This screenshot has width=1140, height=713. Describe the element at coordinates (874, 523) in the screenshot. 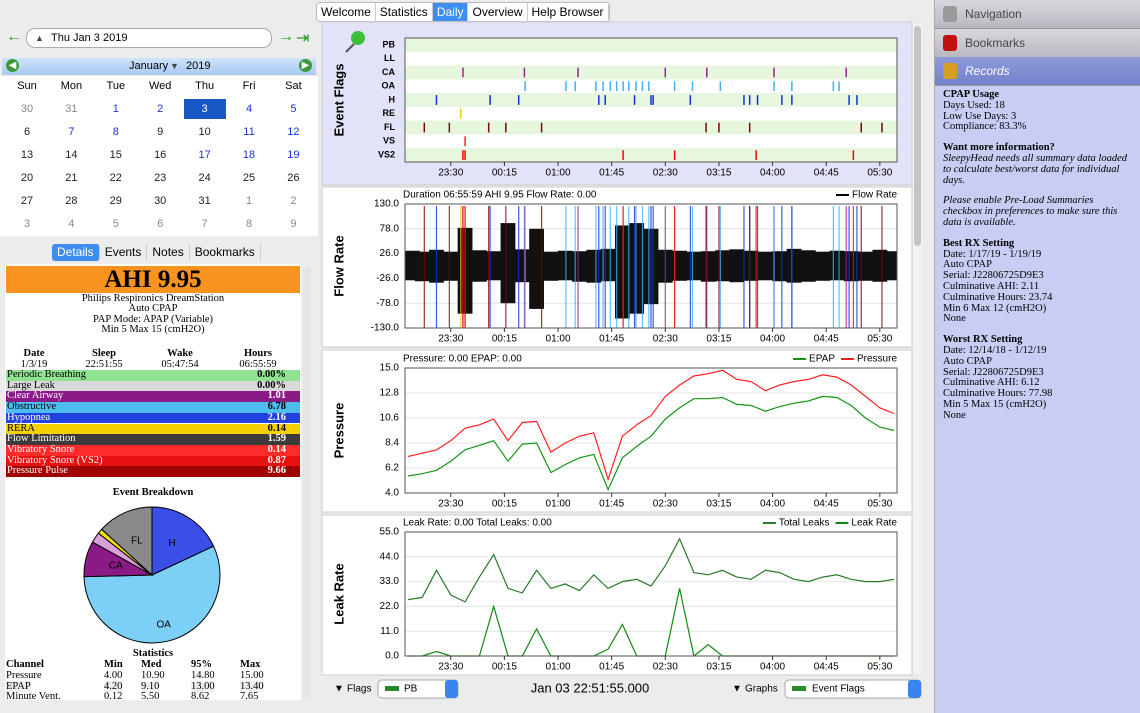

I see `legend-label: Leak Rate` at that location.